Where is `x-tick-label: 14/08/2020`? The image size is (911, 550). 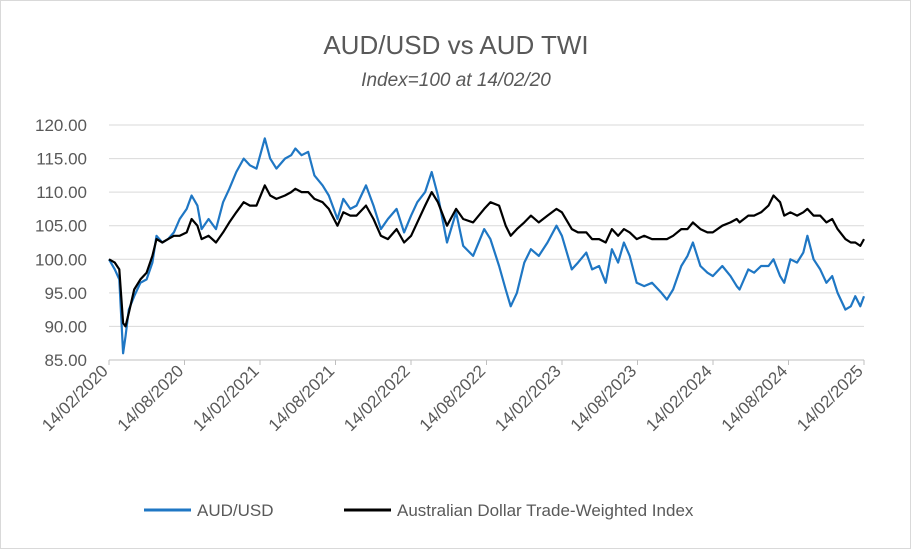
x-tick-label: 14/08/2020 is located at coordinates (151, 398).